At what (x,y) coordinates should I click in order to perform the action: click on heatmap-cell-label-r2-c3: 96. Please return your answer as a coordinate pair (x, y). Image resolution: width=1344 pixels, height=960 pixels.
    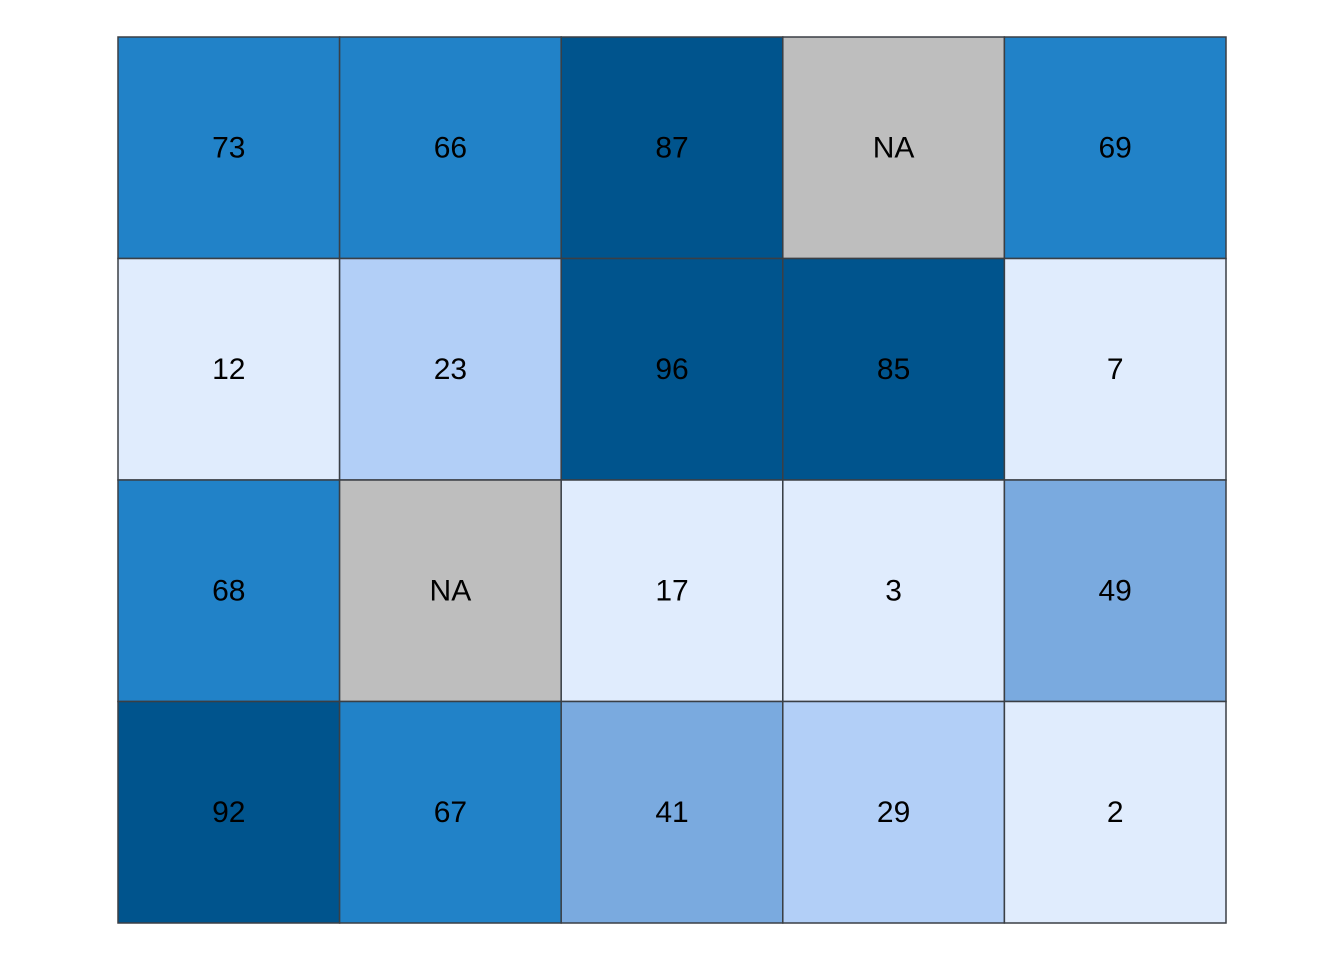
    Looking at the image, I should click on (671, 369).